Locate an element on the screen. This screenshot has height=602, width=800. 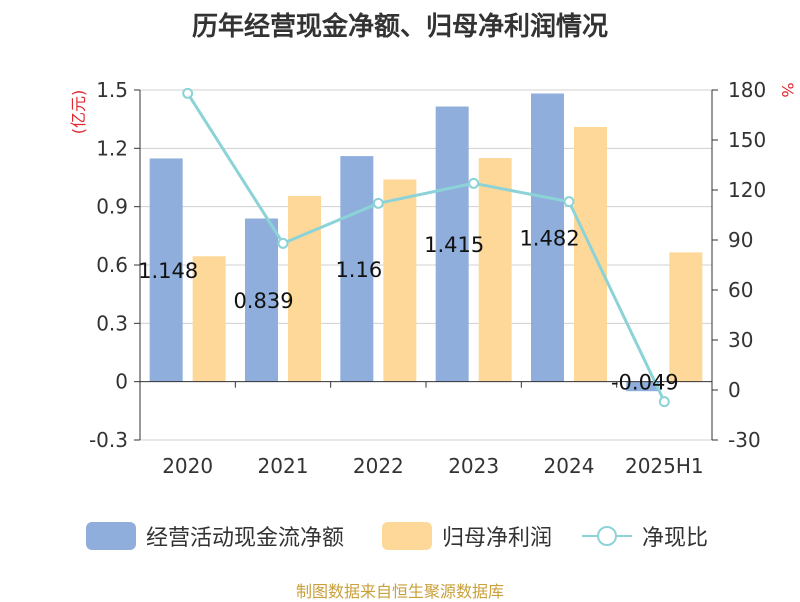
x-axis-tick-label: 2020 is located at coordinates (187, 466).